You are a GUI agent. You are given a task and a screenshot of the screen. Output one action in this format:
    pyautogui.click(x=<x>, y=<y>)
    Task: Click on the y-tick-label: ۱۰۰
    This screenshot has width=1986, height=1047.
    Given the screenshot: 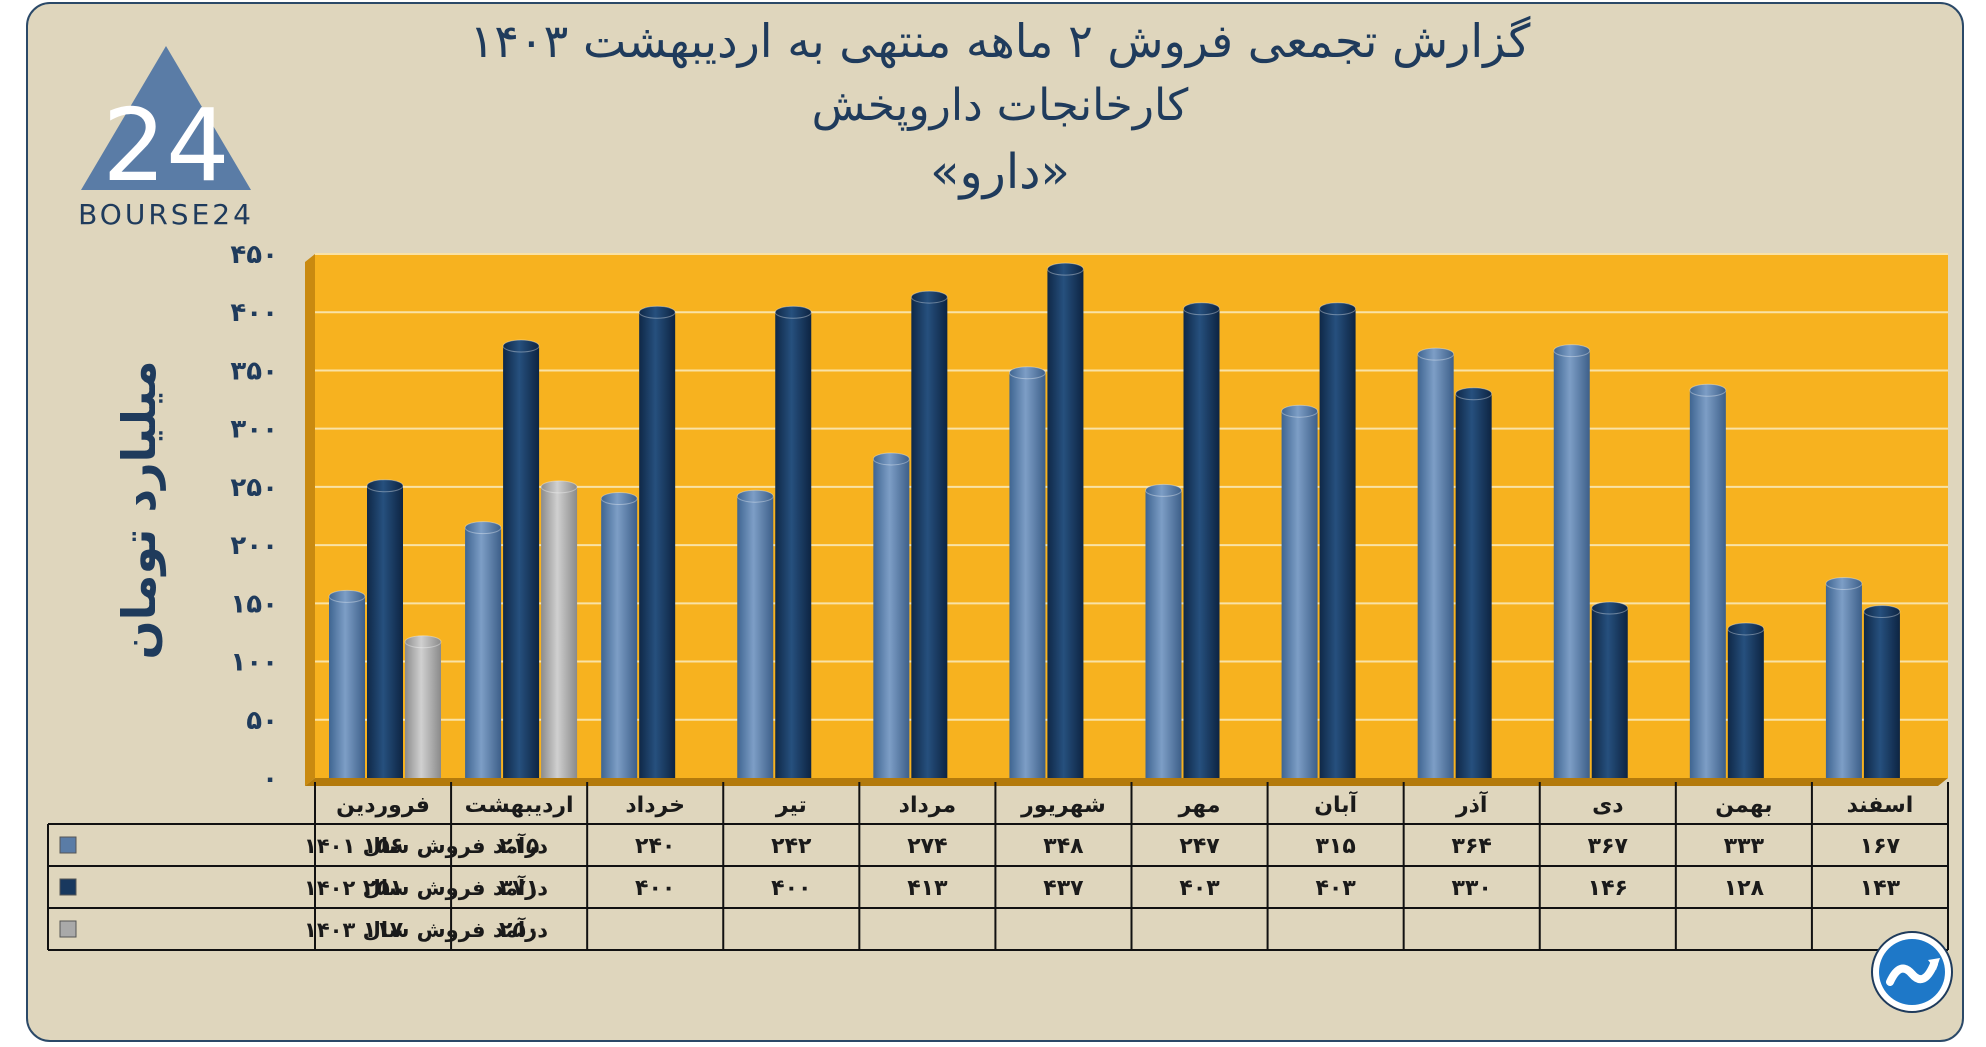 What is the action you would take?
    pyautogui.click(x=254, y=663)
    